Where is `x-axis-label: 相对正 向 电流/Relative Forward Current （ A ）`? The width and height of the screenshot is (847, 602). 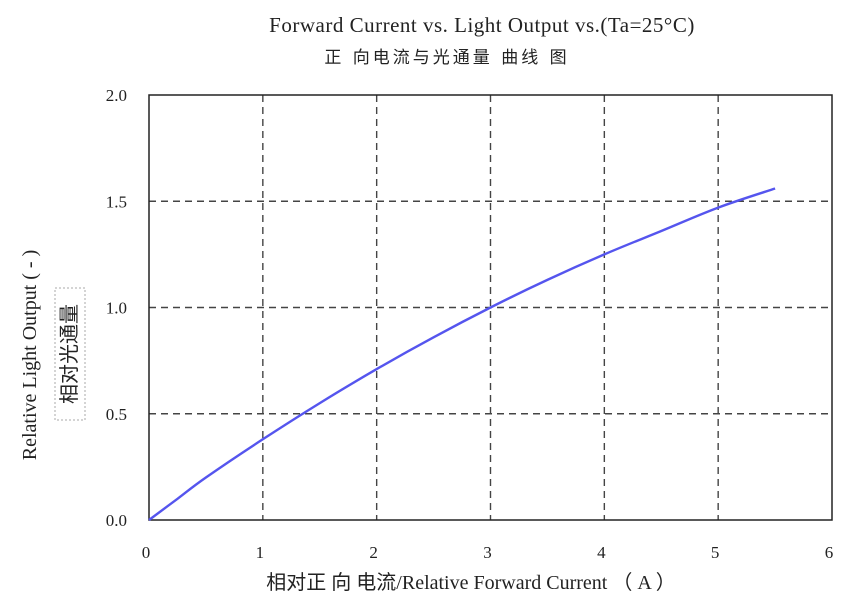 x-axis-label: 相对正 向 电流/Relative Forward Current （ A ） is located at coordinates (470, 582).